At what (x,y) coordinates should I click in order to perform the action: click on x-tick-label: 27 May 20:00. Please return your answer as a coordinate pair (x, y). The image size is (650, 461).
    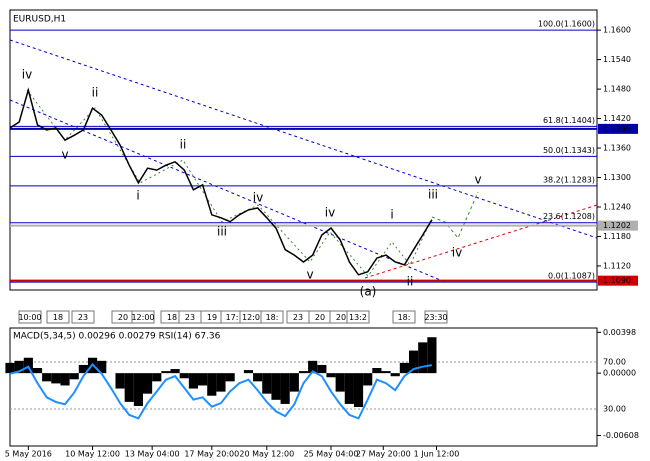
    Looking at the image, I should click on (383, 454).